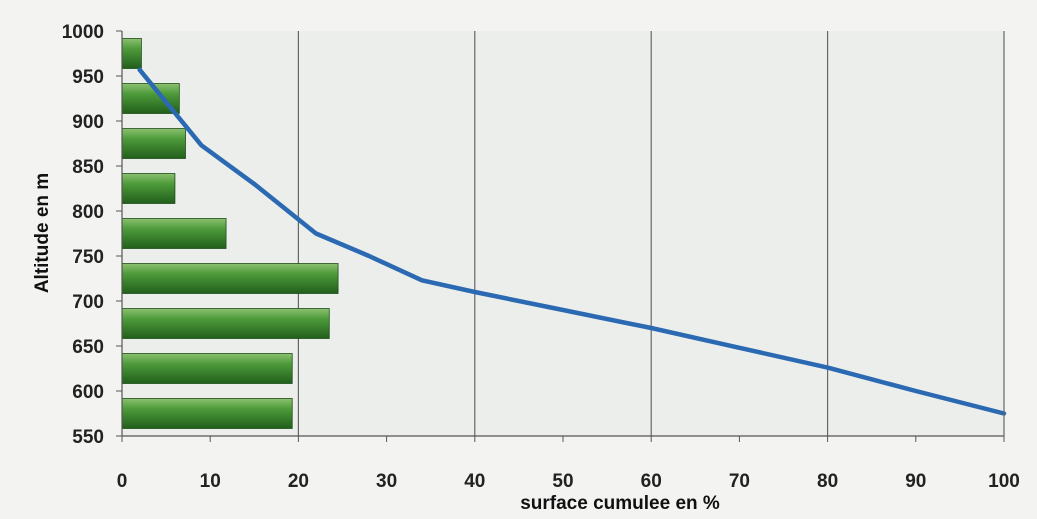 The width and height of the screenshot is (1037, 519). What do you see at coordinates (651, 481) in the screenshot?
I see `x-tick-label: 60` at bounding box center [651, 481].